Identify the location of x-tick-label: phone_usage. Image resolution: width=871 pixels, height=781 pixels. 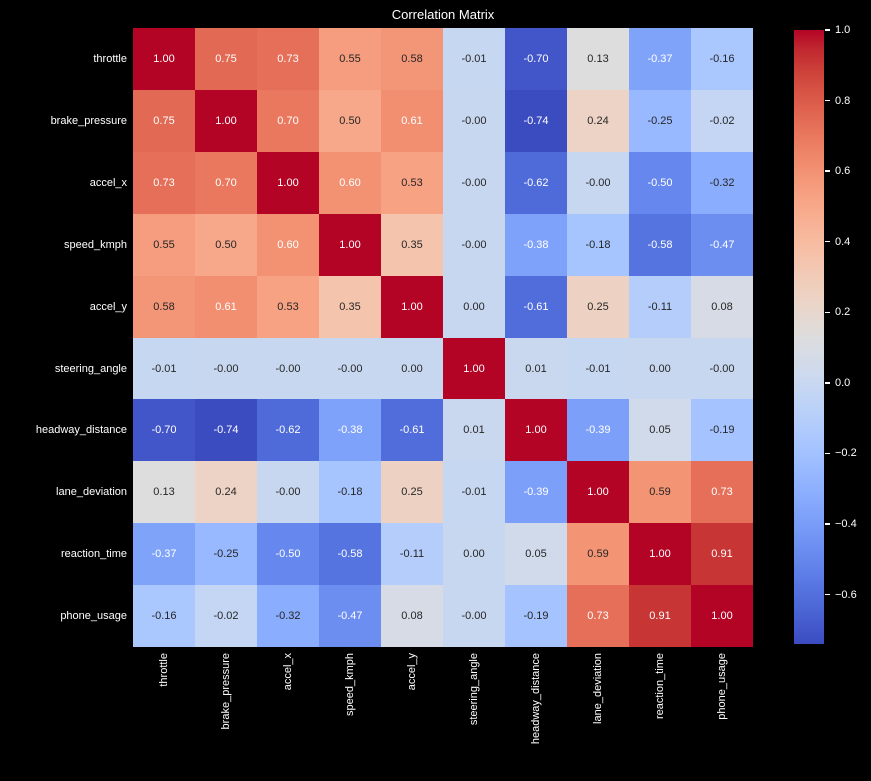
(722, 686).